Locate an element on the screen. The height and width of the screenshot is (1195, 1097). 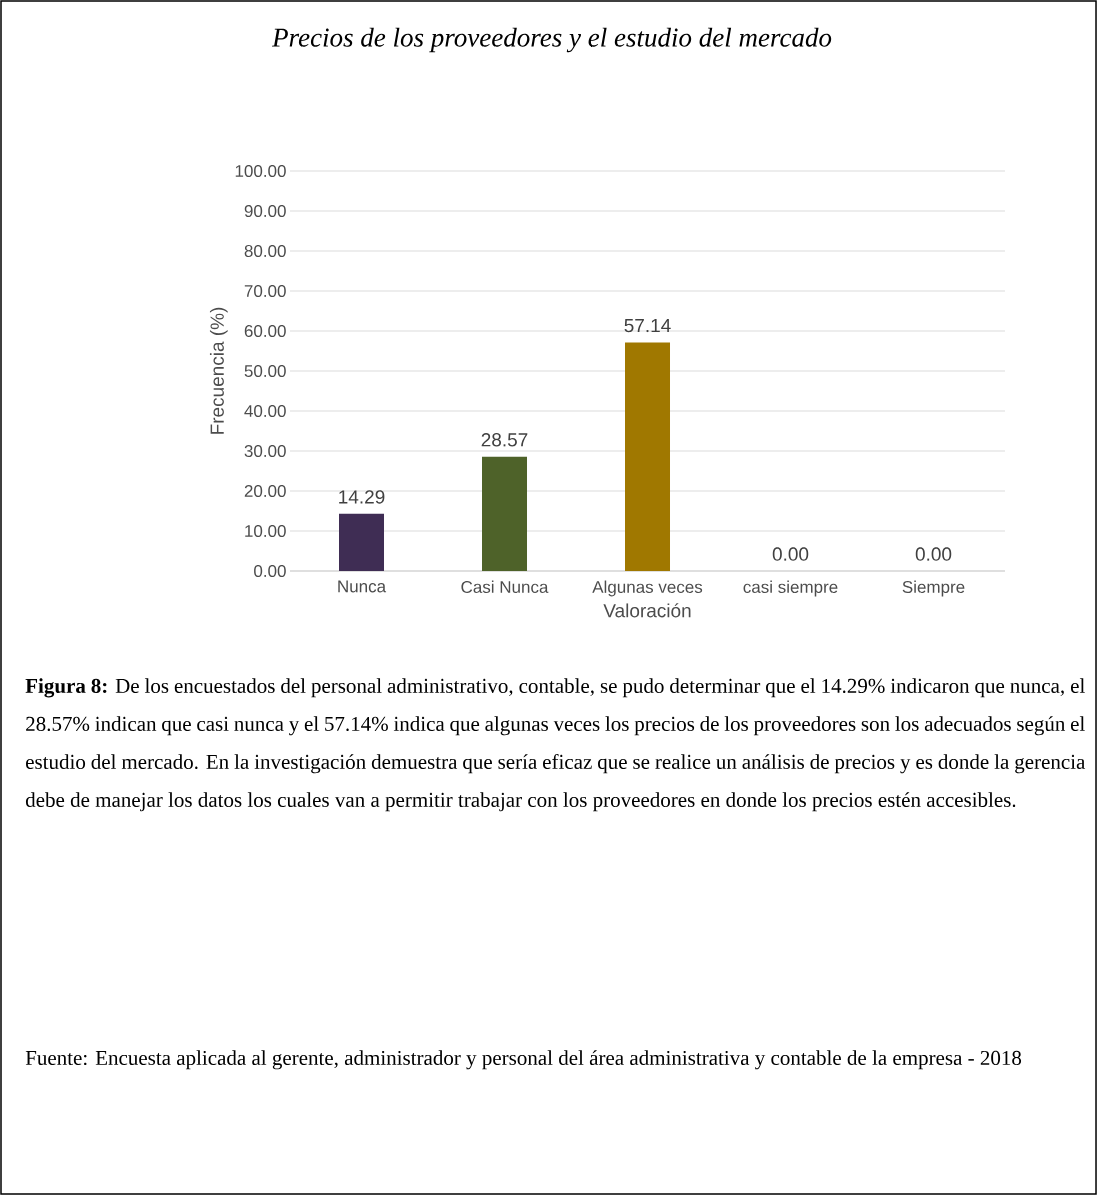
y-tick-label: 30.00 is located at coordinates (265, 451).